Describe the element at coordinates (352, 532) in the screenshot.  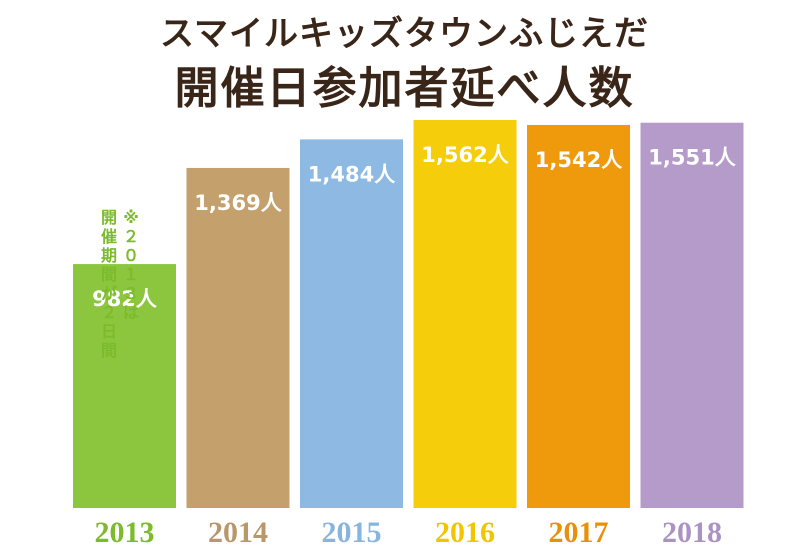
I see `x-tick-label-2015: 2015` at that location.